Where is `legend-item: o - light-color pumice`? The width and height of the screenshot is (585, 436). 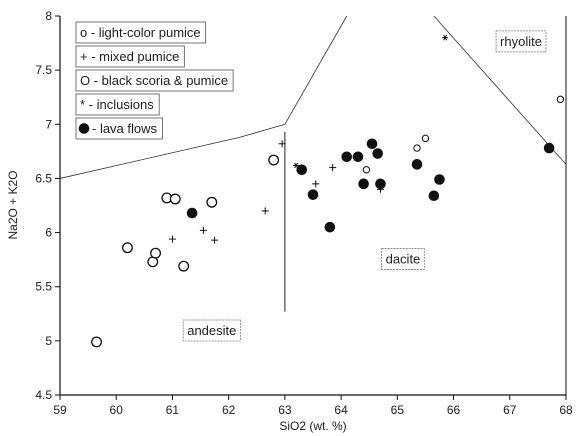 legend-item: o - light-color pumice is located at coordinates (141, 32).